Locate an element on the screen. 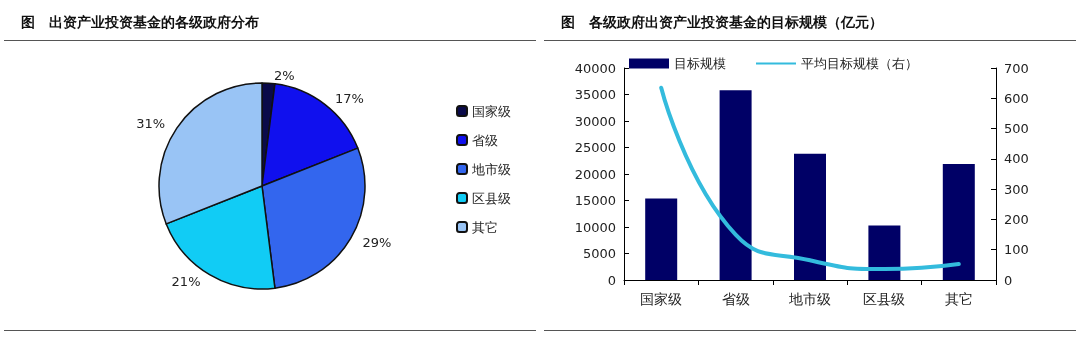 The width and height of the screenshot is (1080, 338). x-tick-label: 国家级 is located at coordinates (661, 299).